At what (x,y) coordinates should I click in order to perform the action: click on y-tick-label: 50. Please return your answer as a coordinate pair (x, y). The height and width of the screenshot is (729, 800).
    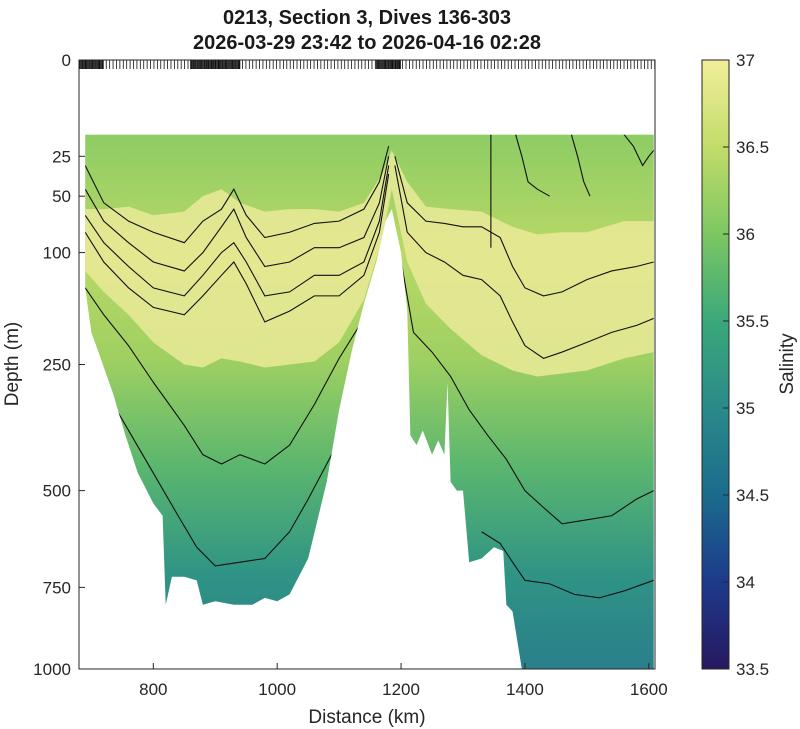
    Looking at the image, I should click on (61, 196).